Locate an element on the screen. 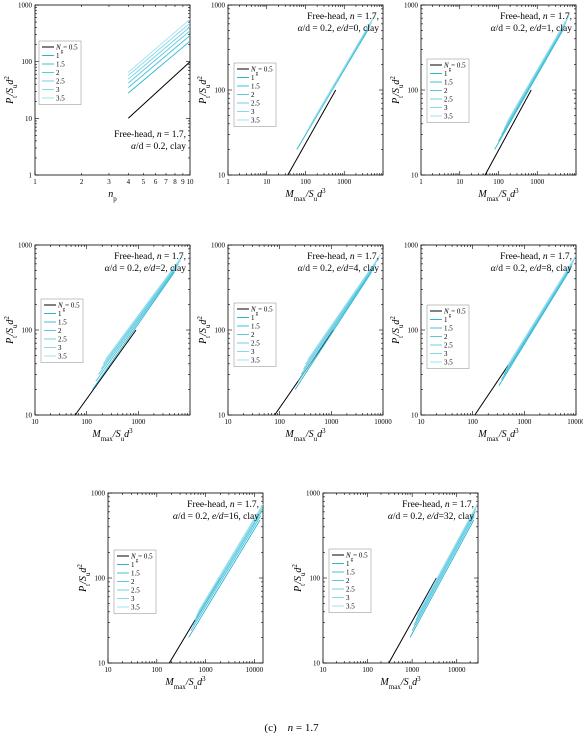 The image size is (583, 740). x-tick-label: 8 is located at coordinates (175, 182).